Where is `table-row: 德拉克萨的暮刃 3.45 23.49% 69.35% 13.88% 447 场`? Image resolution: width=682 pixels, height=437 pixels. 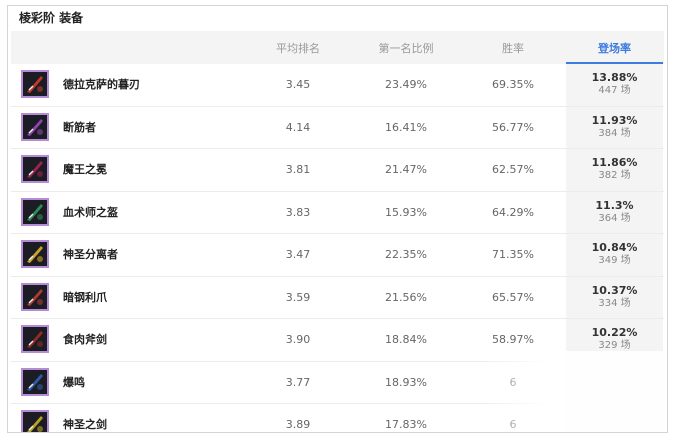 table-row: 德拉克萨的暮刃 3.45 23.49% 69.35% 13.88% 447 场 is located at coordinates (337, 85).